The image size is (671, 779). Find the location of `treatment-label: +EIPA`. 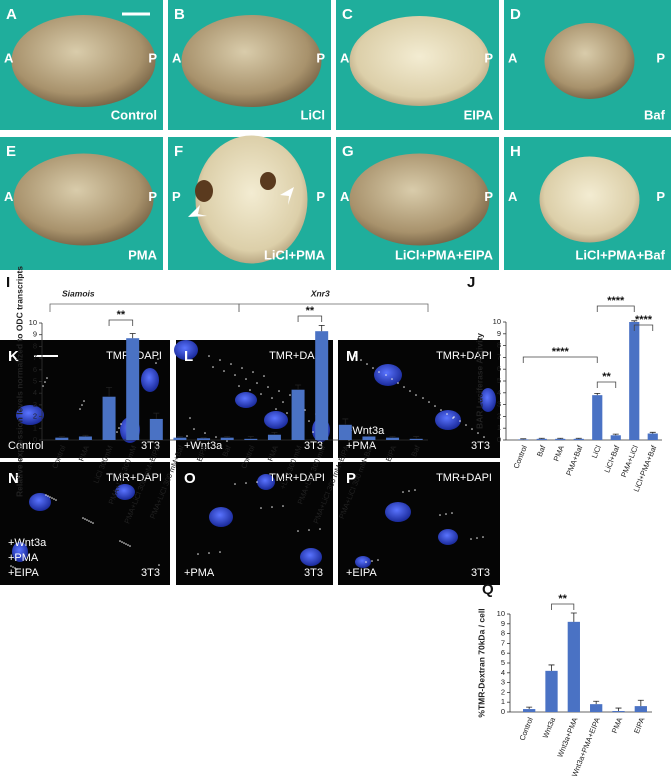

treatment-label: +EIPA is located at coordinates (23, 573).